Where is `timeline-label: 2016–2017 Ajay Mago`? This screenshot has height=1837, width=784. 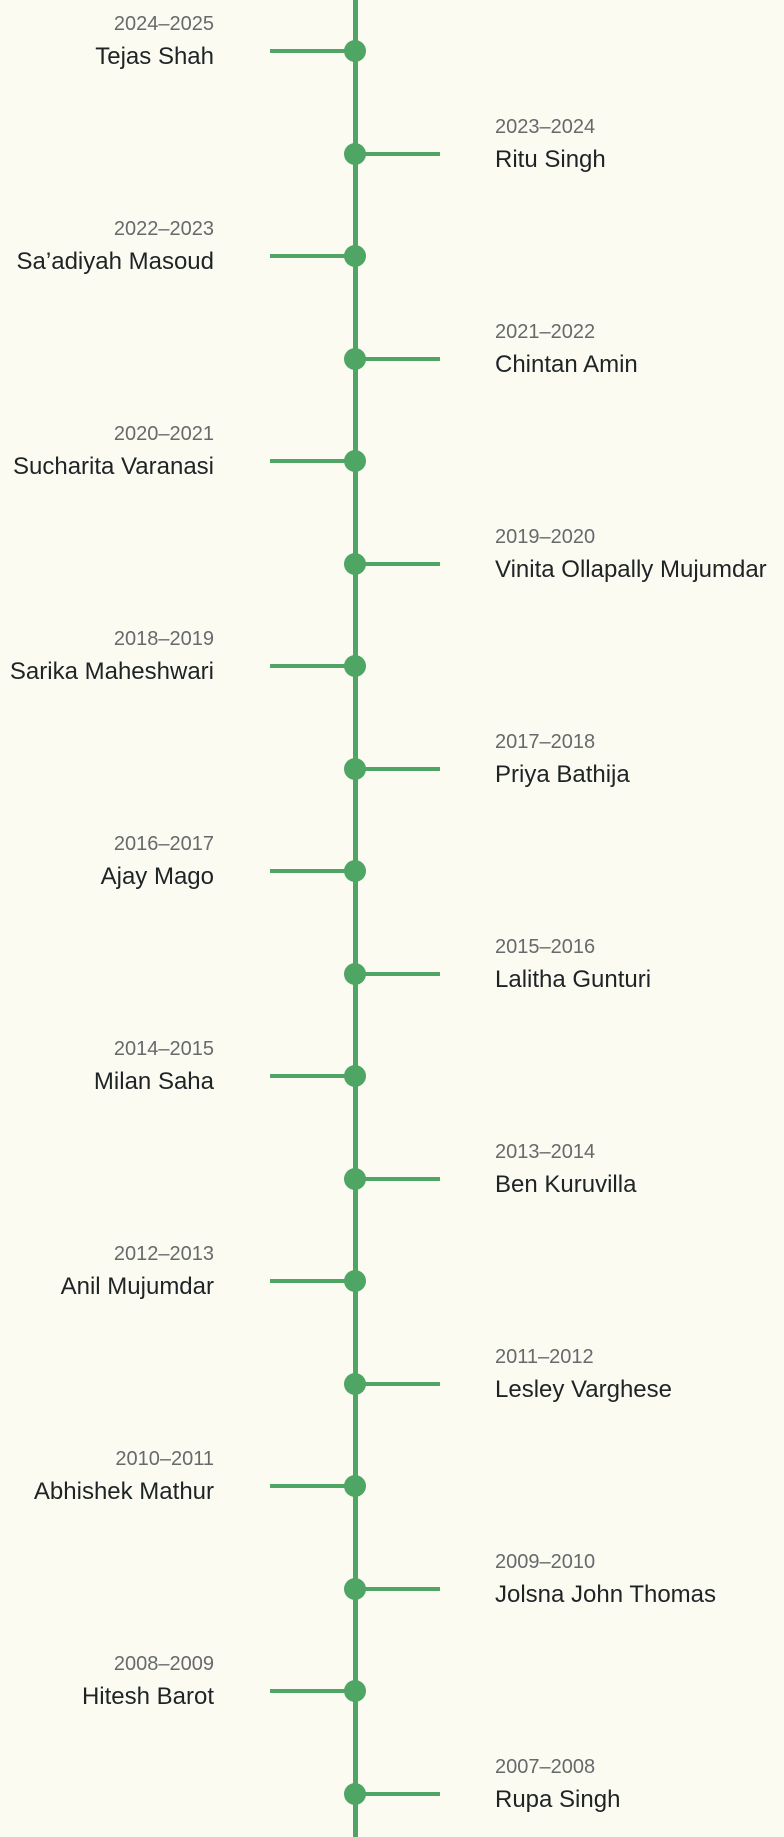 timeline-label: 2016–2017 Ajay Mago is located at coordinates (157, 861).